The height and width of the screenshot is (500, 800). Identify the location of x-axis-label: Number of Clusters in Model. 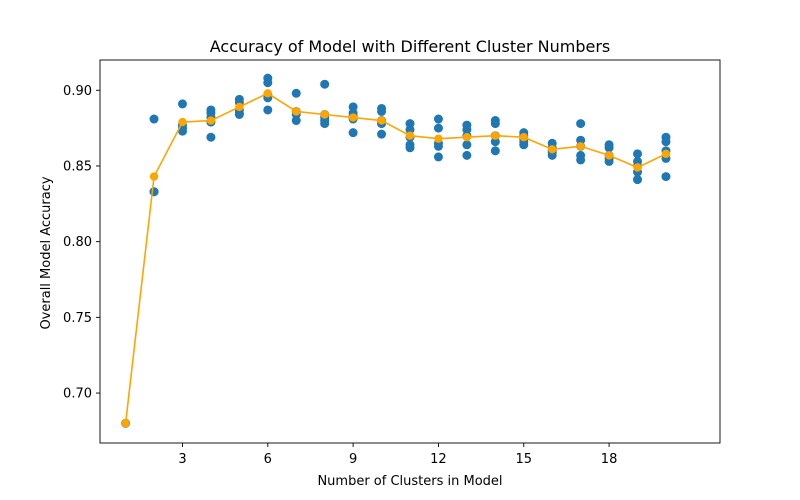
(409, 481).